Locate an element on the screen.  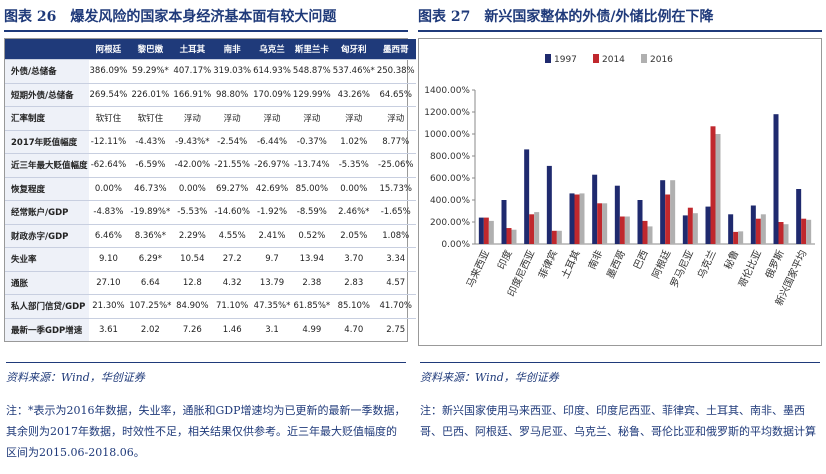
cell: -21.55% is located at coordinates (232, 165).